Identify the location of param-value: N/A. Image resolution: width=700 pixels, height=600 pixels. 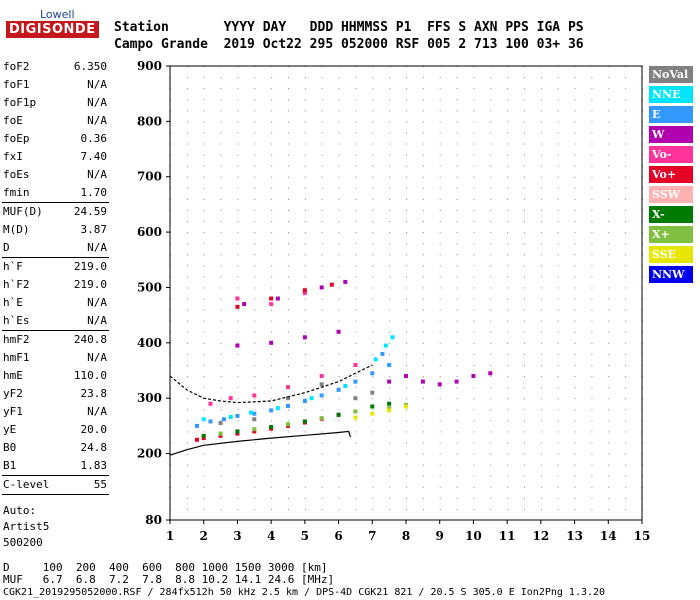
(97, 120).